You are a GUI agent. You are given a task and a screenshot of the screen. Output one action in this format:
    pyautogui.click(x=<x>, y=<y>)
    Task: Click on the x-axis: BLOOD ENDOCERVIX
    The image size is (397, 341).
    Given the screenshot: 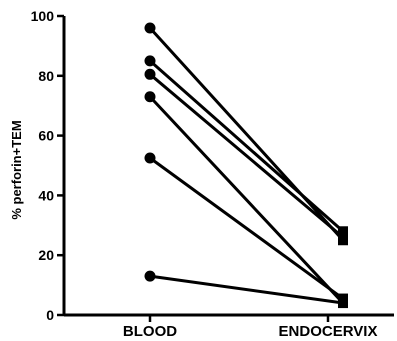 What is the action you would take?
    pyautogui.click(x=229, y=326)
    